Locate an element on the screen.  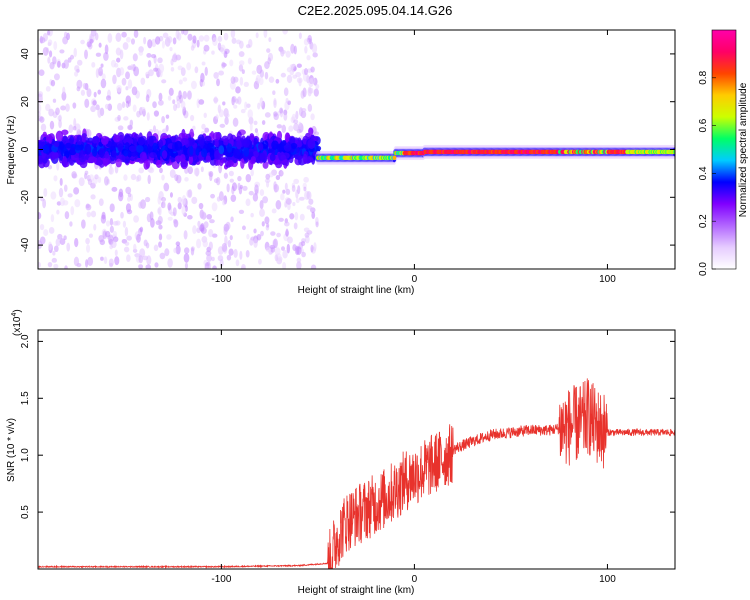
colorbar-tick-label: 0.2 is located at coordinates (703, 221).